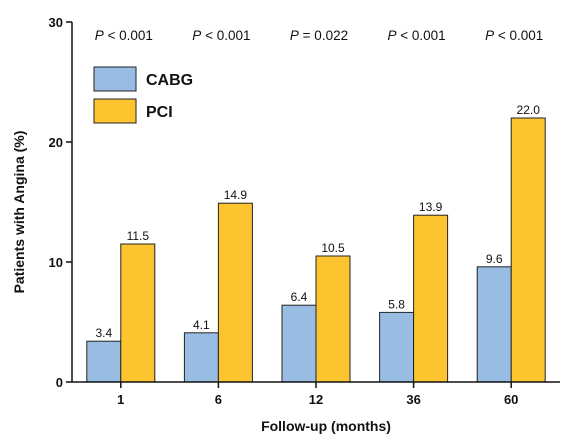 The height and width of the screenshot is (437, 565). I want to click on x-ticks-layer: 1 6 12 36 60, so click(317, 394).